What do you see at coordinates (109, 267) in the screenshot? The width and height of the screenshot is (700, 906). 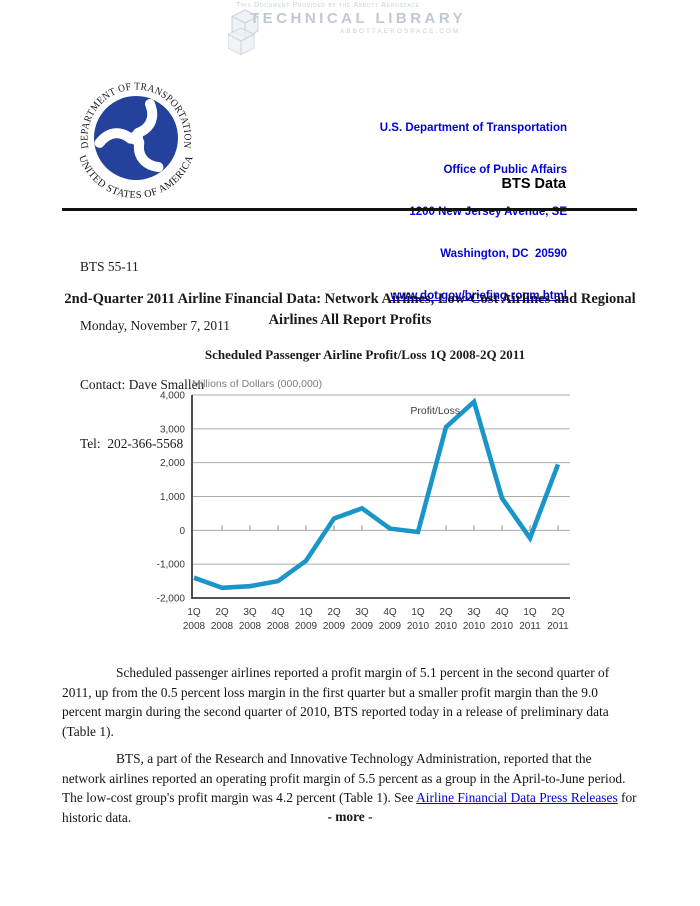 I see `release-number: BTS 55-11` at bounding box center [109, 267].